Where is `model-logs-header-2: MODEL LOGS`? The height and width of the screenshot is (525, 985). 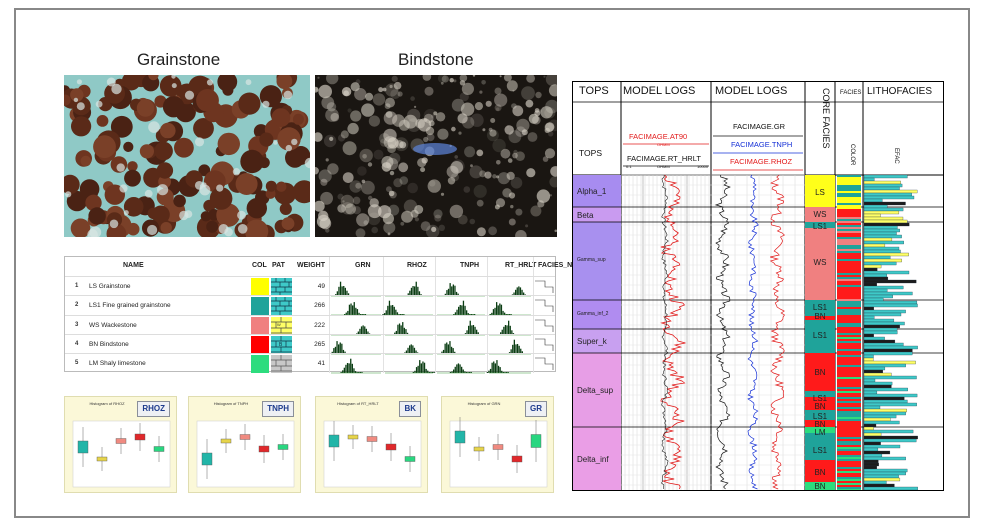 model-logs-header-2: MODEL LOGS is located at coordinates (751, 91).